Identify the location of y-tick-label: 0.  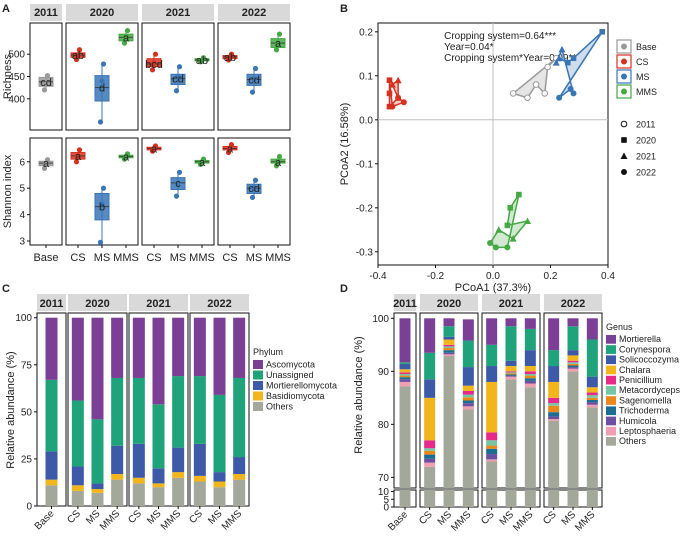
(29, 507).